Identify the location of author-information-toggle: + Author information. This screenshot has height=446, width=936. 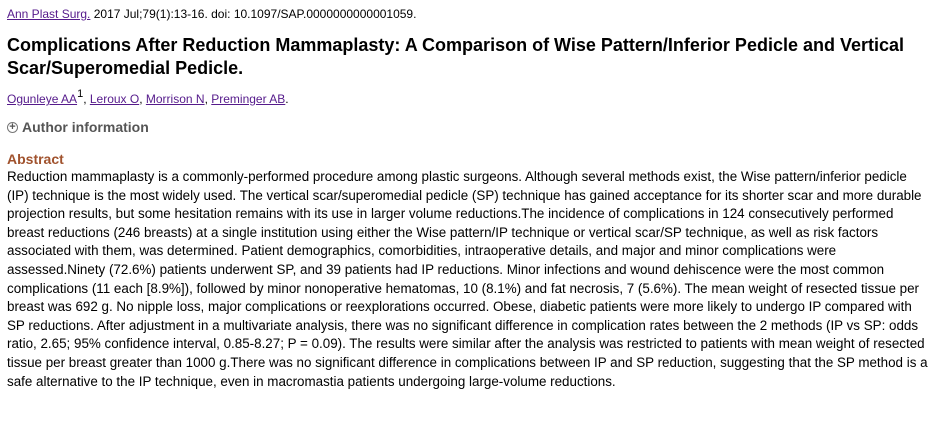
(471, 127).